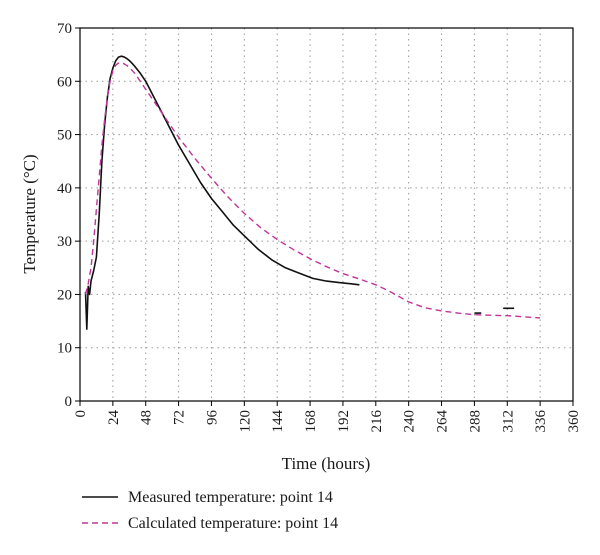  What do you see at coordinates (64, 136) in the screenshot?
I see `y-tick-label: 50` at bounding box center [64, 136].